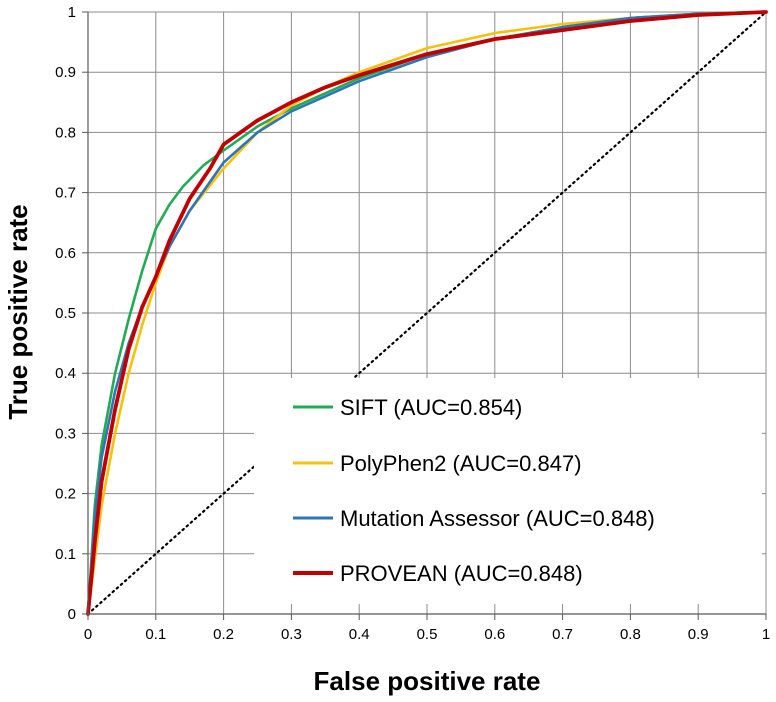  I want to click on y-axis-title: True positive rate, so click(18, 311).